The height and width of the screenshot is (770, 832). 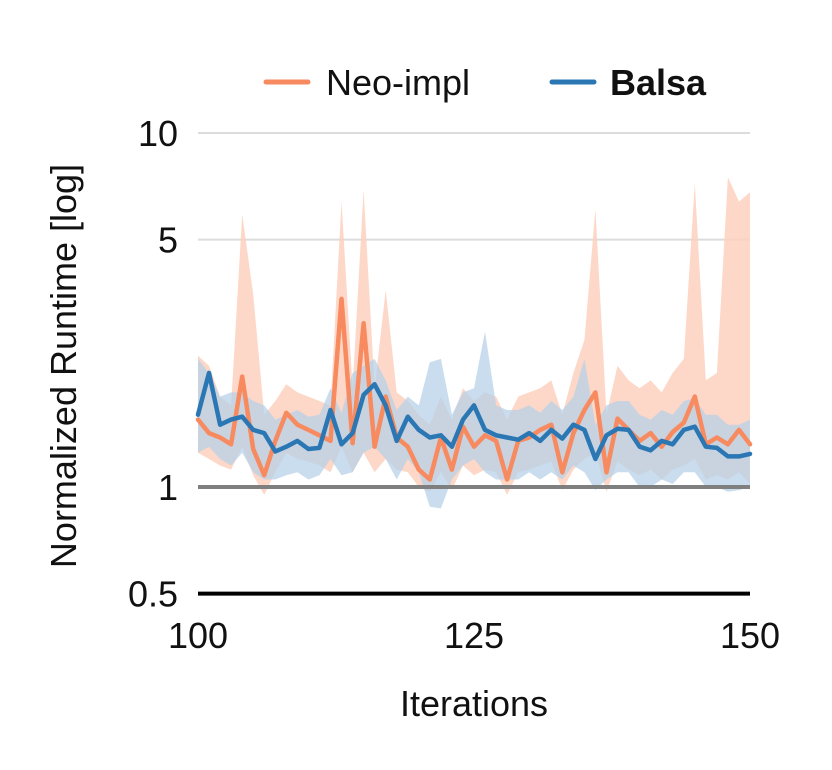 I want to click on x-axis-label: Iterations, so click(x=474, y=703).